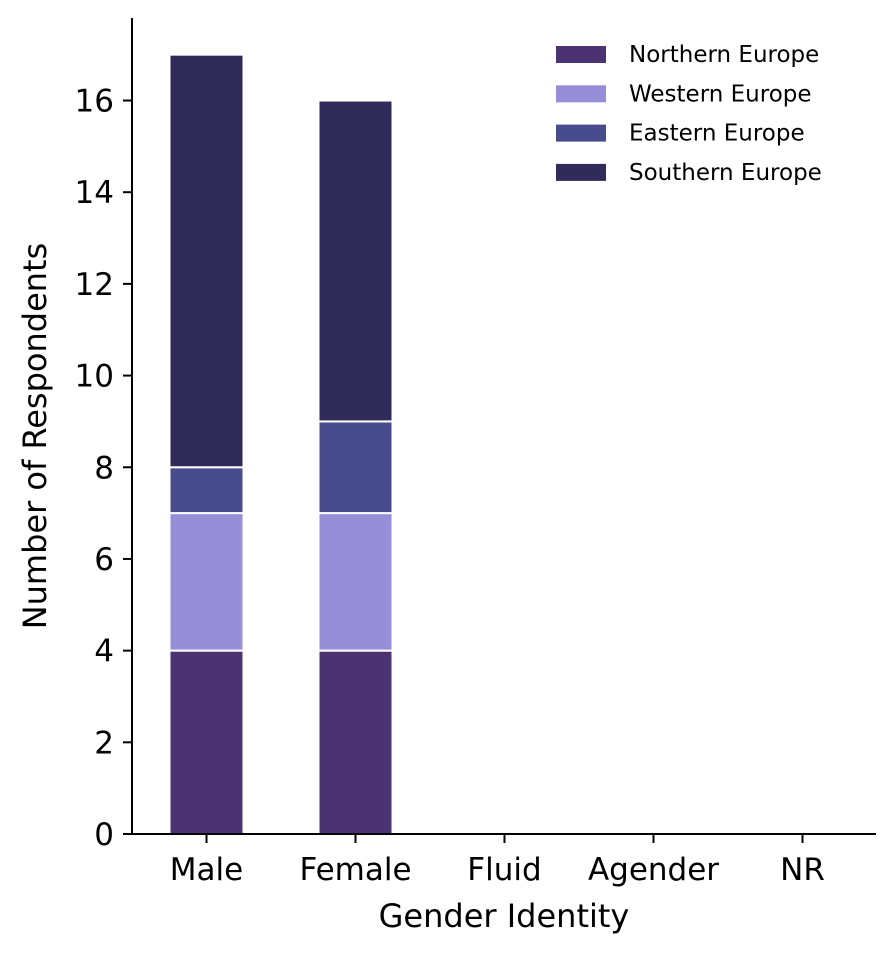 The image size is (895, 955). Describe the element at coordinates (94, 285) in the screenshot. I see `y-tick-label: 12` at that location.